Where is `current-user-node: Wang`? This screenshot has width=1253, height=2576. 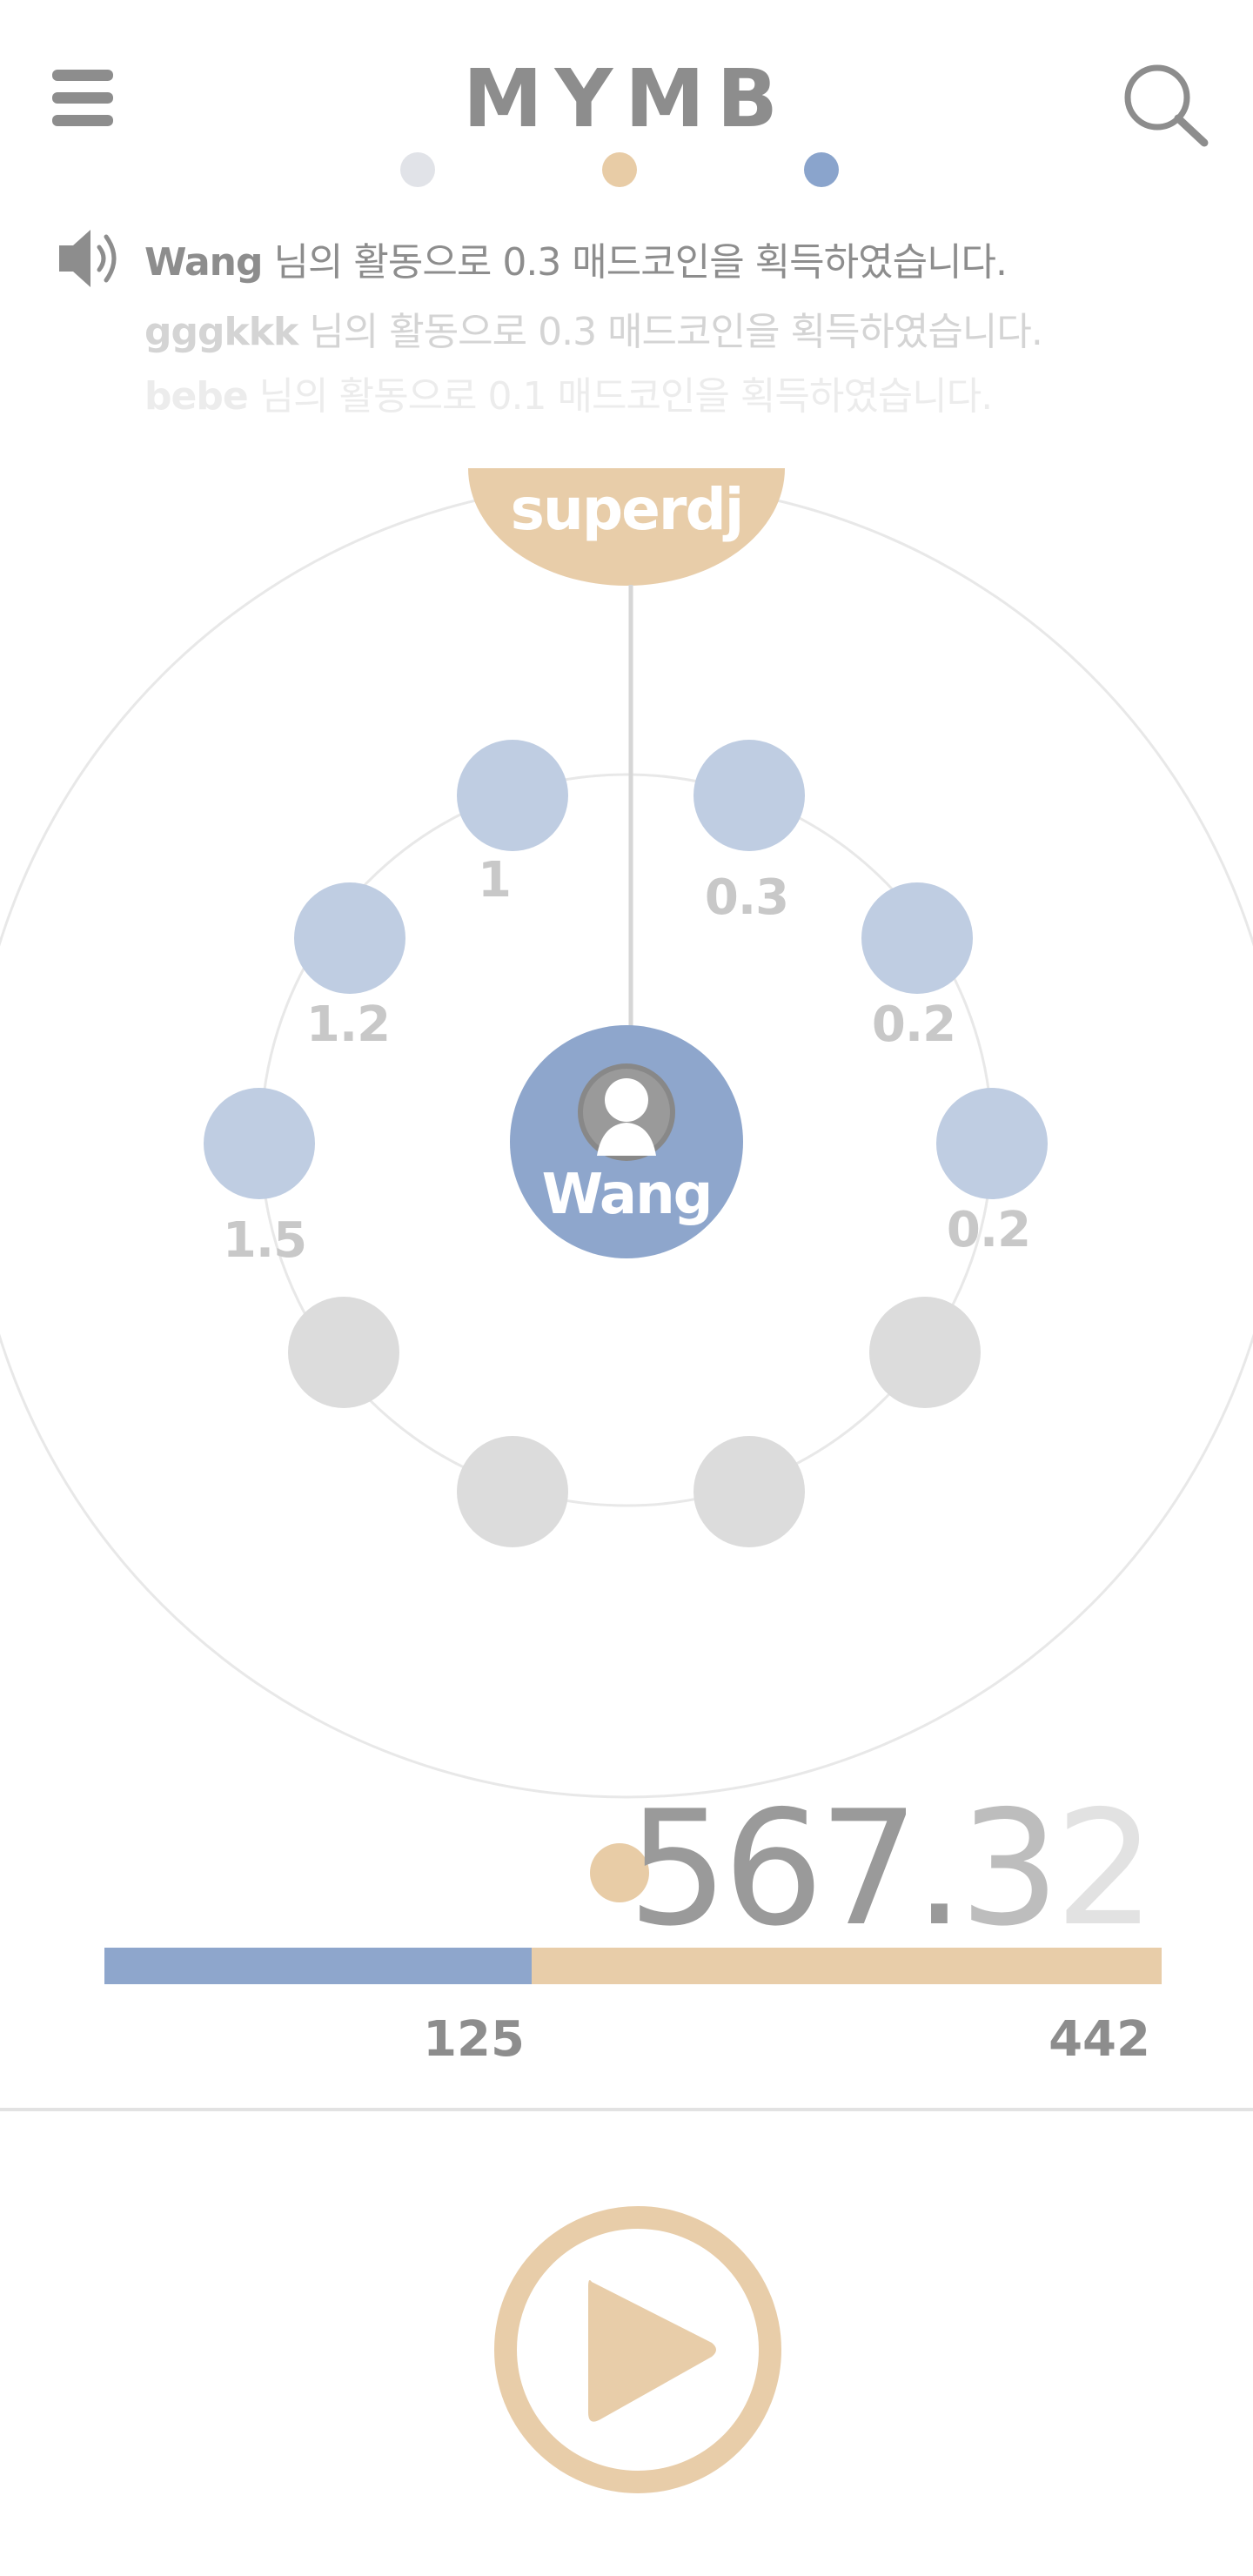
current-user-node: Wang is located at coordinates (626, 1141).